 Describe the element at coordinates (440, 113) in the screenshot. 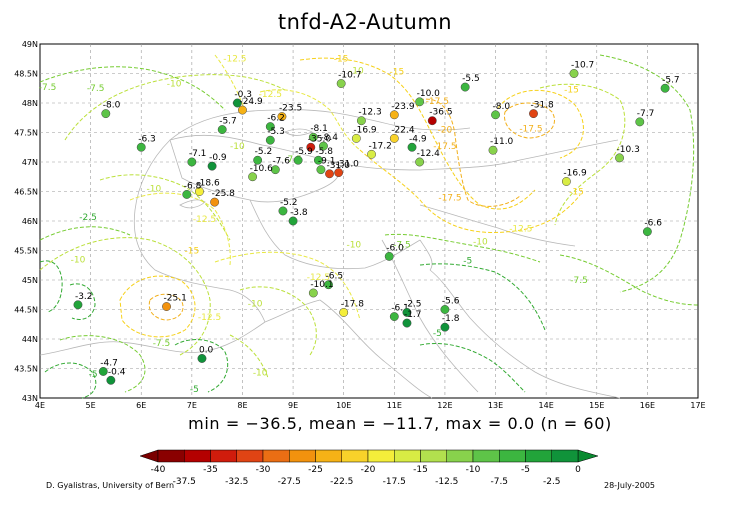

I see `station-label: -36.5` at that location.